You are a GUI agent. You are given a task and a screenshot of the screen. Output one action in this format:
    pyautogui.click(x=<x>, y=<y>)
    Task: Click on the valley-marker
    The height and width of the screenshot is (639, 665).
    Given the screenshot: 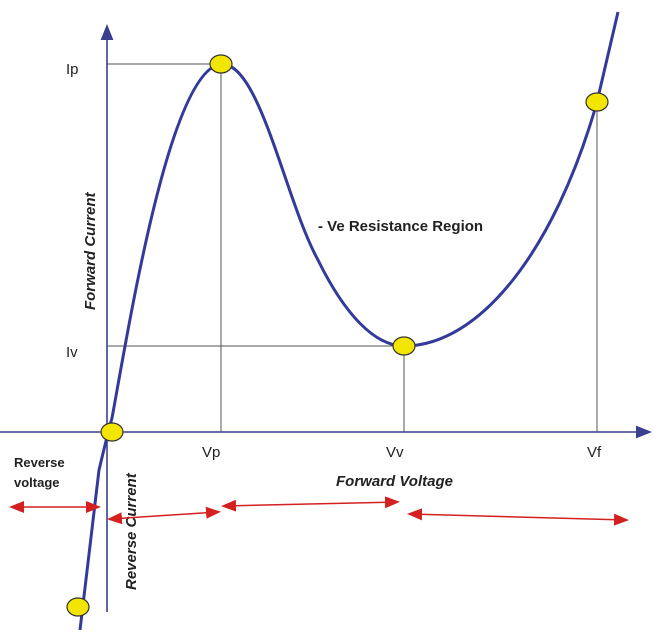 What is the action you would take?
    pyautogui.click(x=404, y=346)
    